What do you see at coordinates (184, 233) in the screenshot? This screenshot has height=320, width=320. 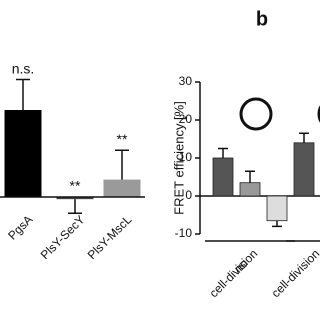 I see `y-tick-label: -10` at bounding box center [184, 233].